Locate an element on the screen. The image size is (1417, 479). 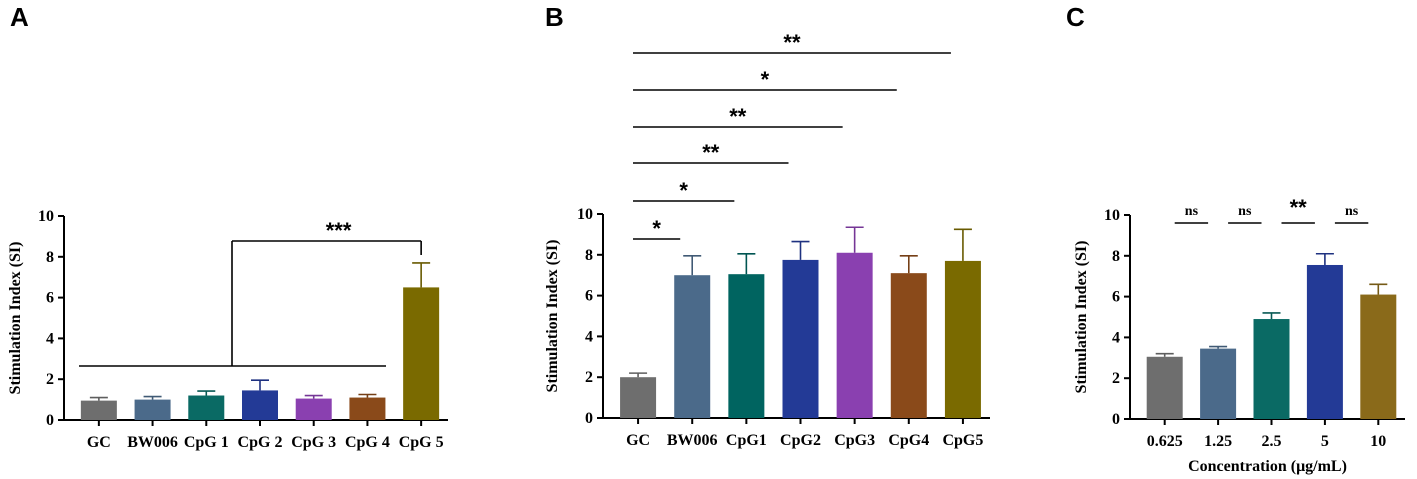
x-tick-label: CpG 3 is located at coordinates (313, 442).